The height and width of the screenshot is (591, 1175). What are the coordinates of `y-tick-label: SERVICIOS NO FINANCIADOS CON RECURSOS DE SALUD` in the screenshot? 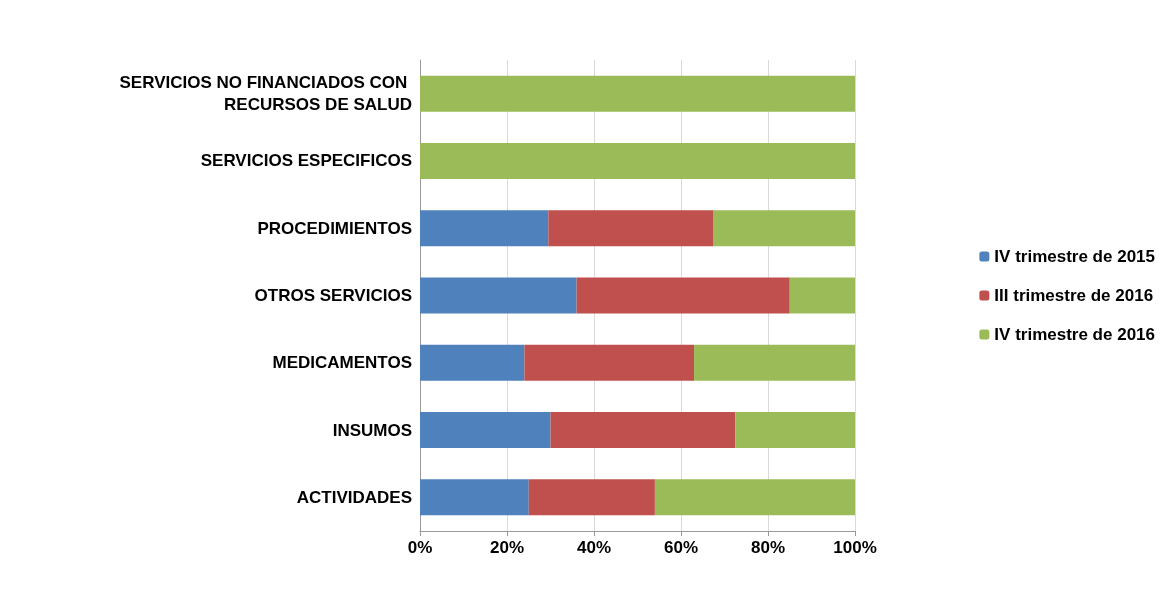 It's located at (265, 94).